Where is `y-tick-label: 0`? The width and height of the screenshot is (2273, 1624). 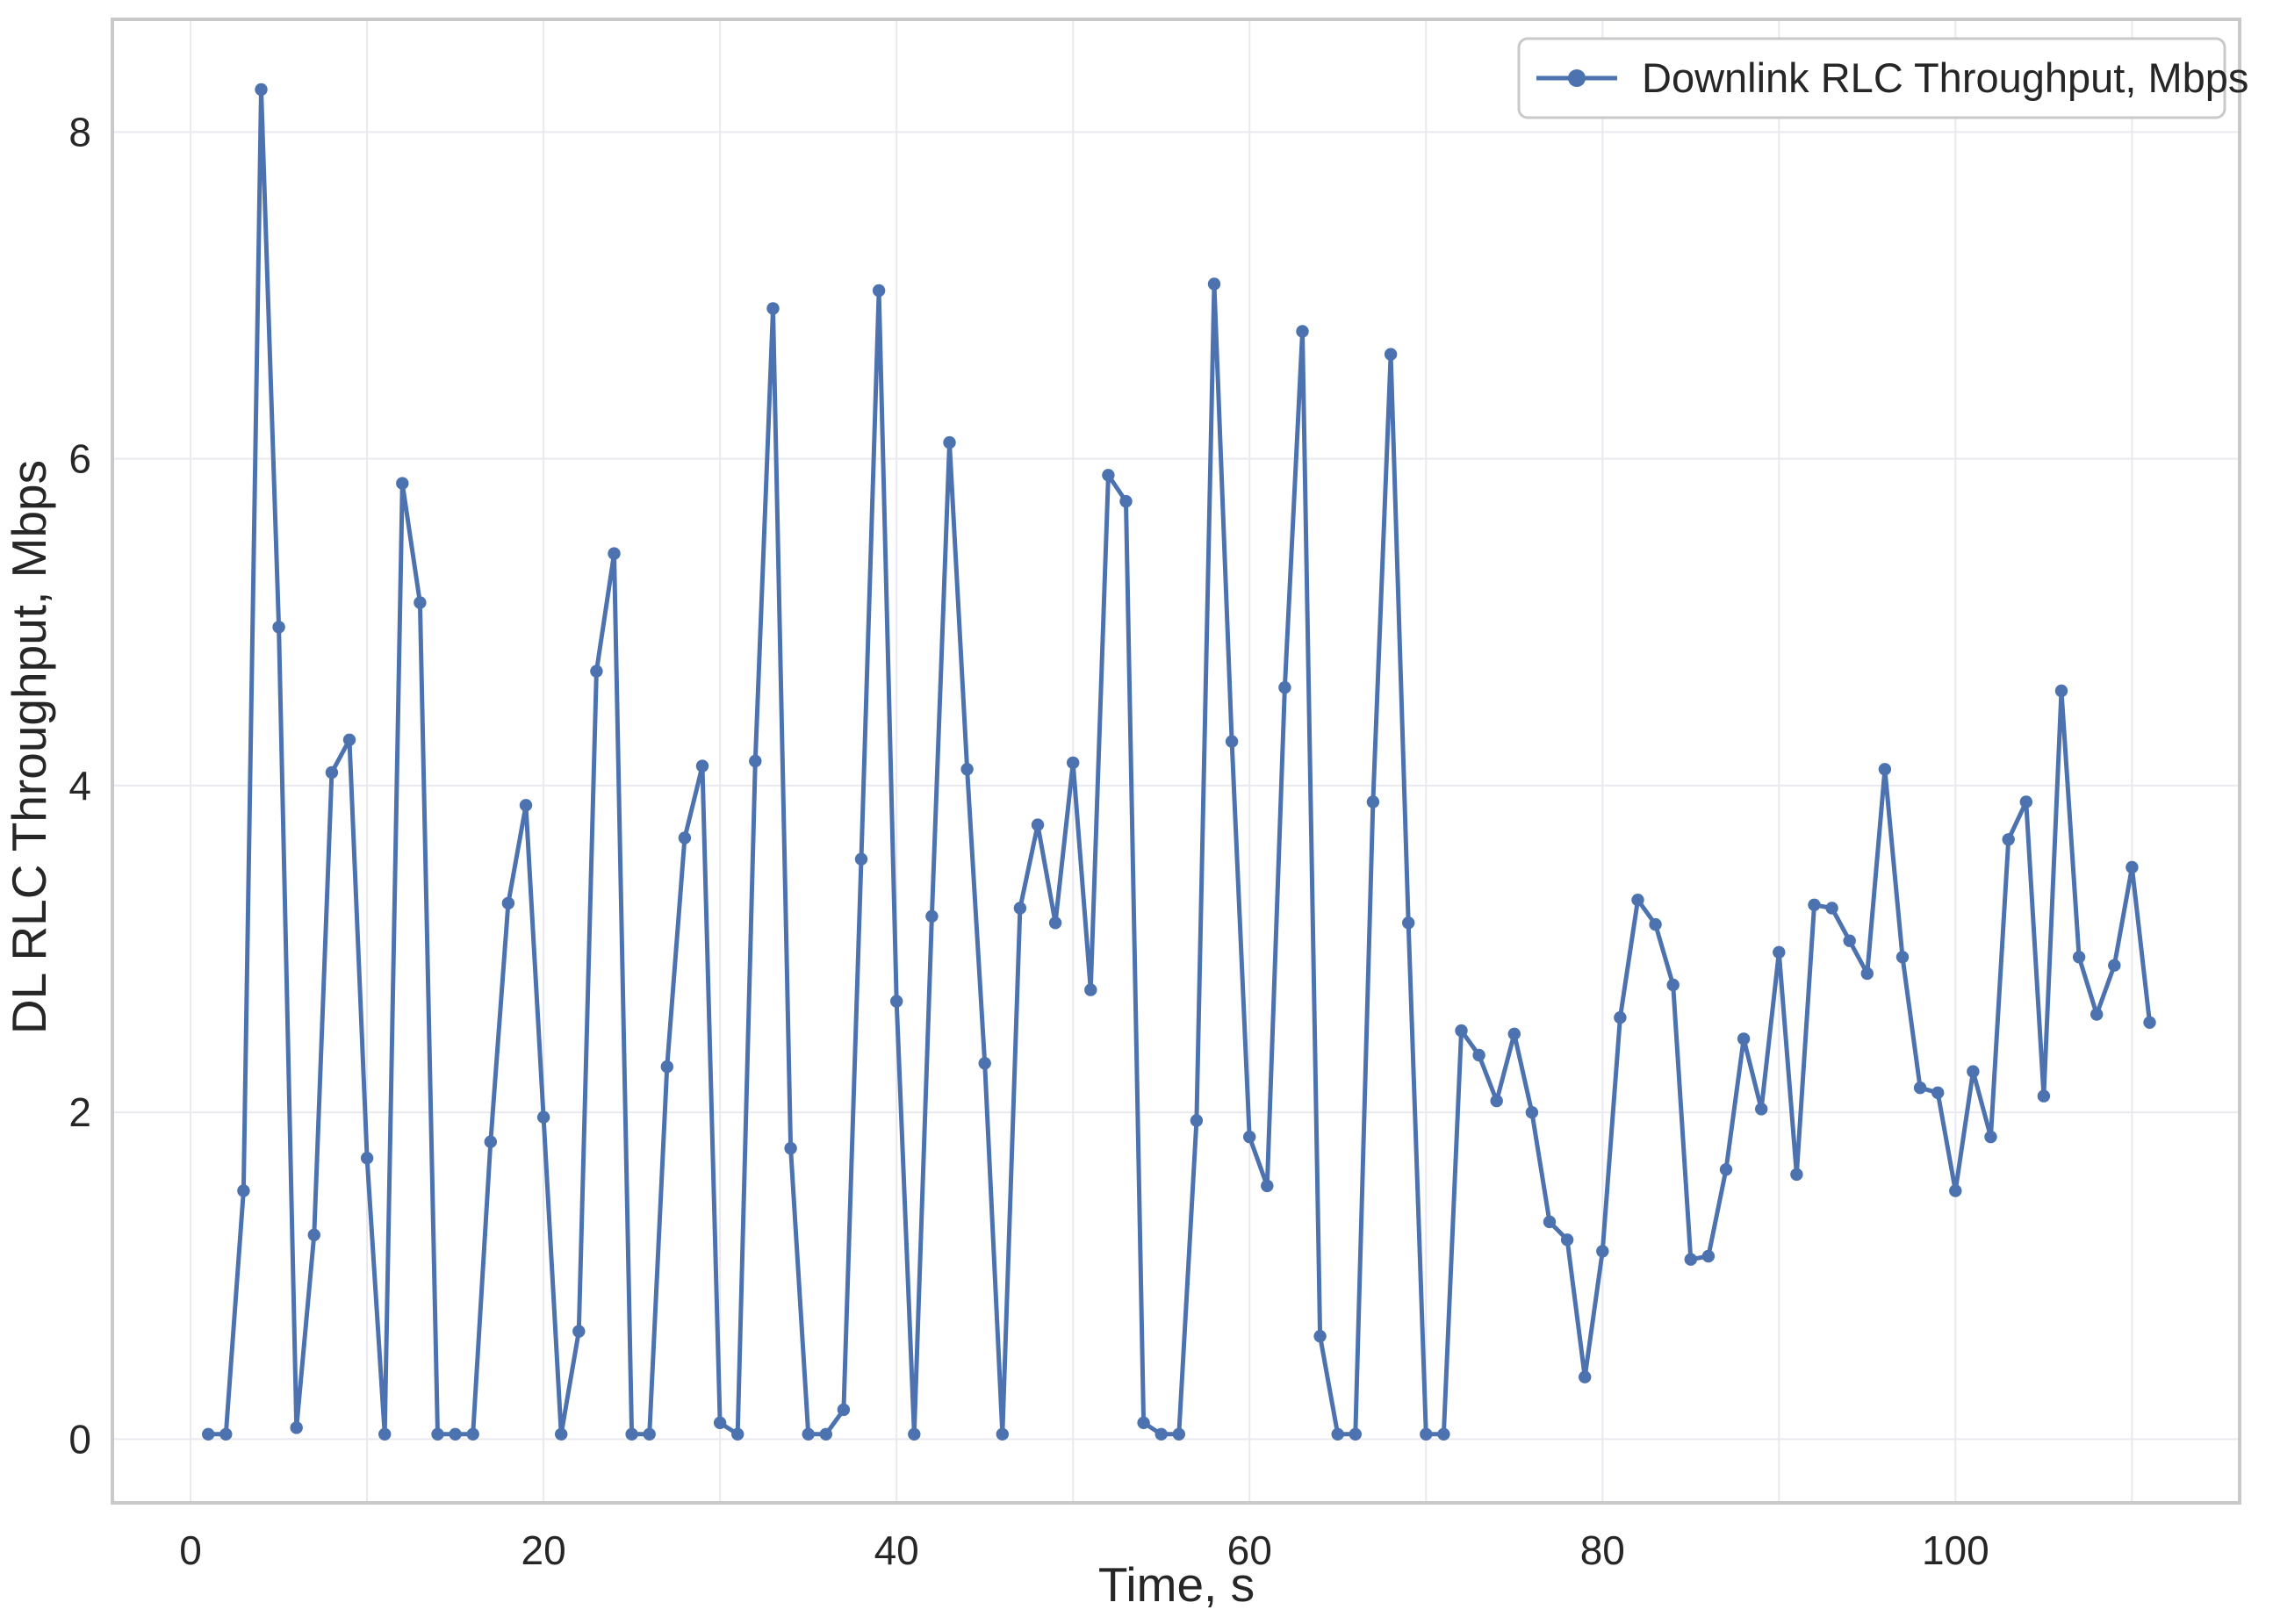 y-tick-label: 0 is located at coordinates (79, 1439).